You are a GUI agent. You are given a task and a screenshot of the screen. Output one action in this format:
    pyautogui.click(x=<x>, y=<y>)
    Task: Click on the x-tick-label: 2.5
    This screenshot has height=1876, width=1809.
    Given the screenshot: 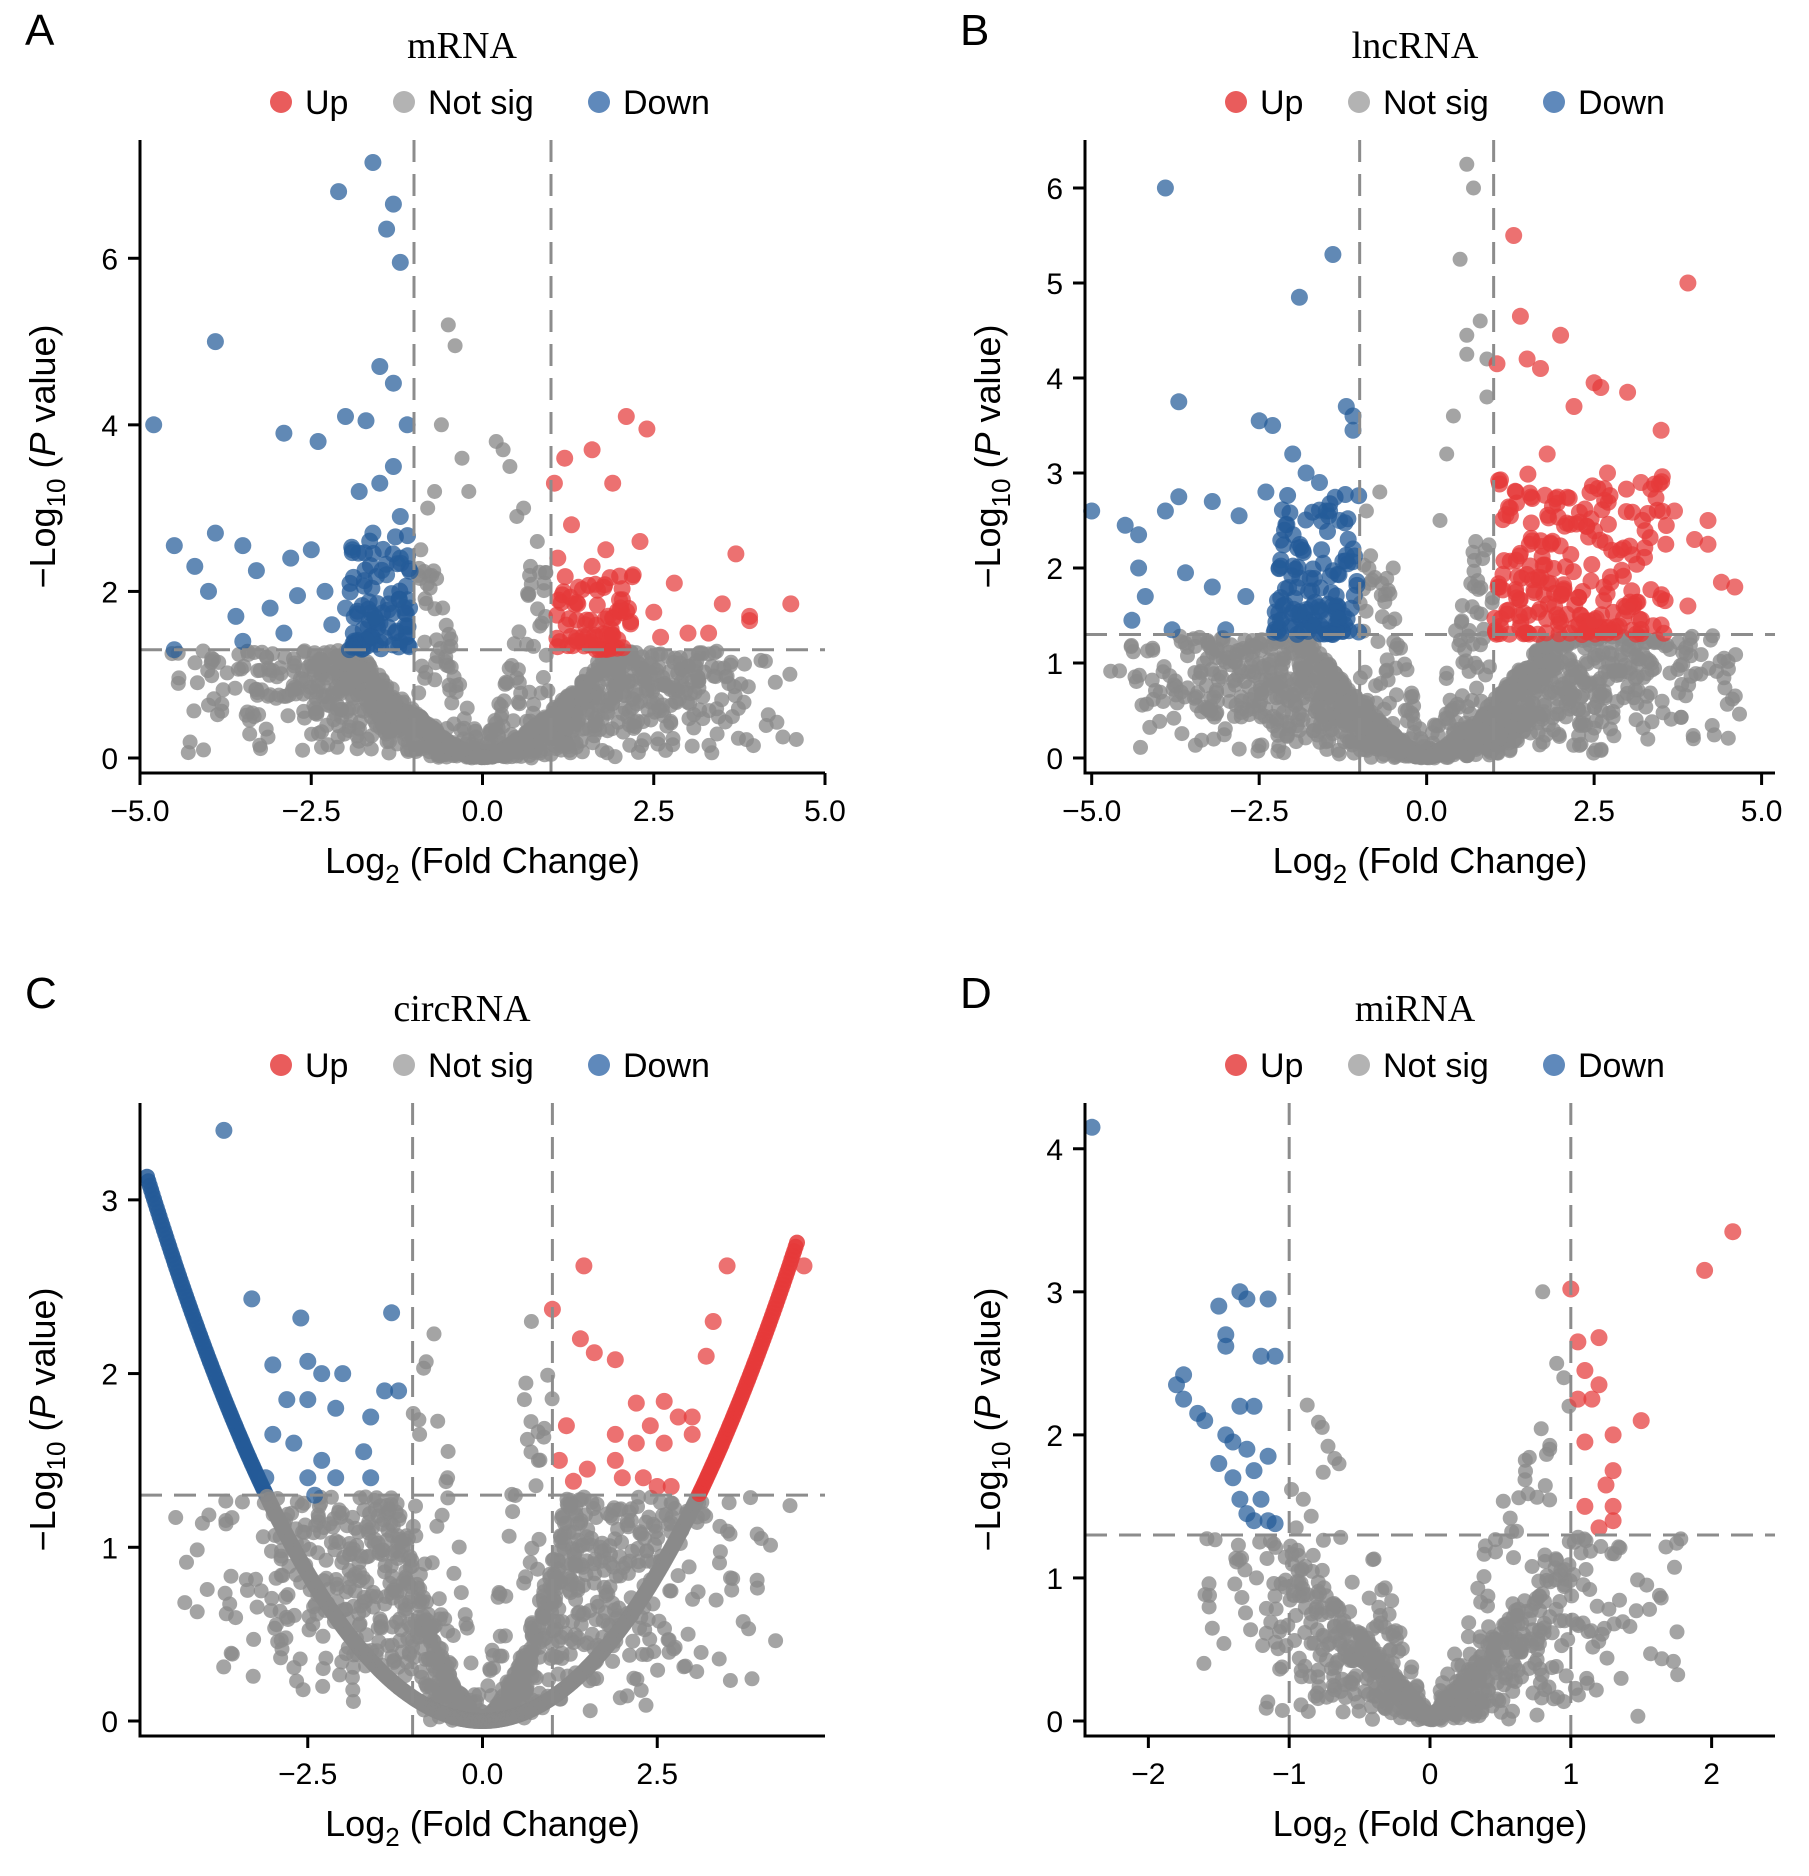 What is the action you would take?
    pyautogui.click(x=1594, y=811)
    